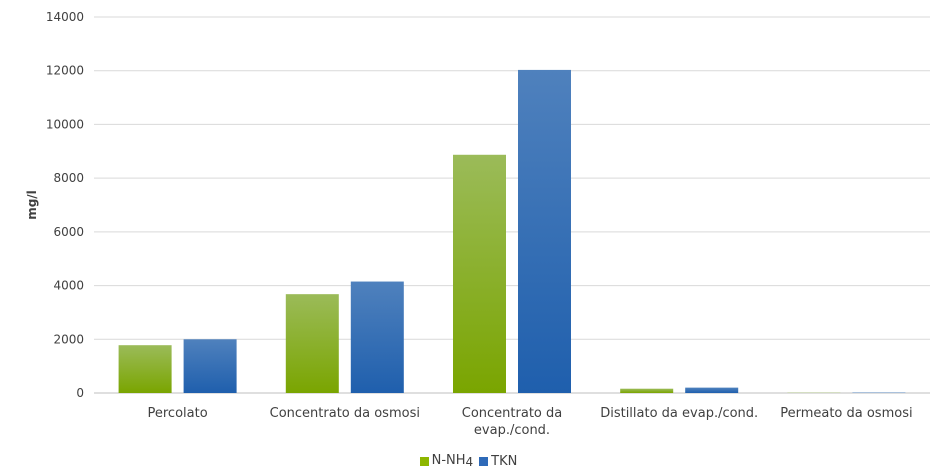  I want to click on legend: N-NH4 TKN, so click(468, 461).